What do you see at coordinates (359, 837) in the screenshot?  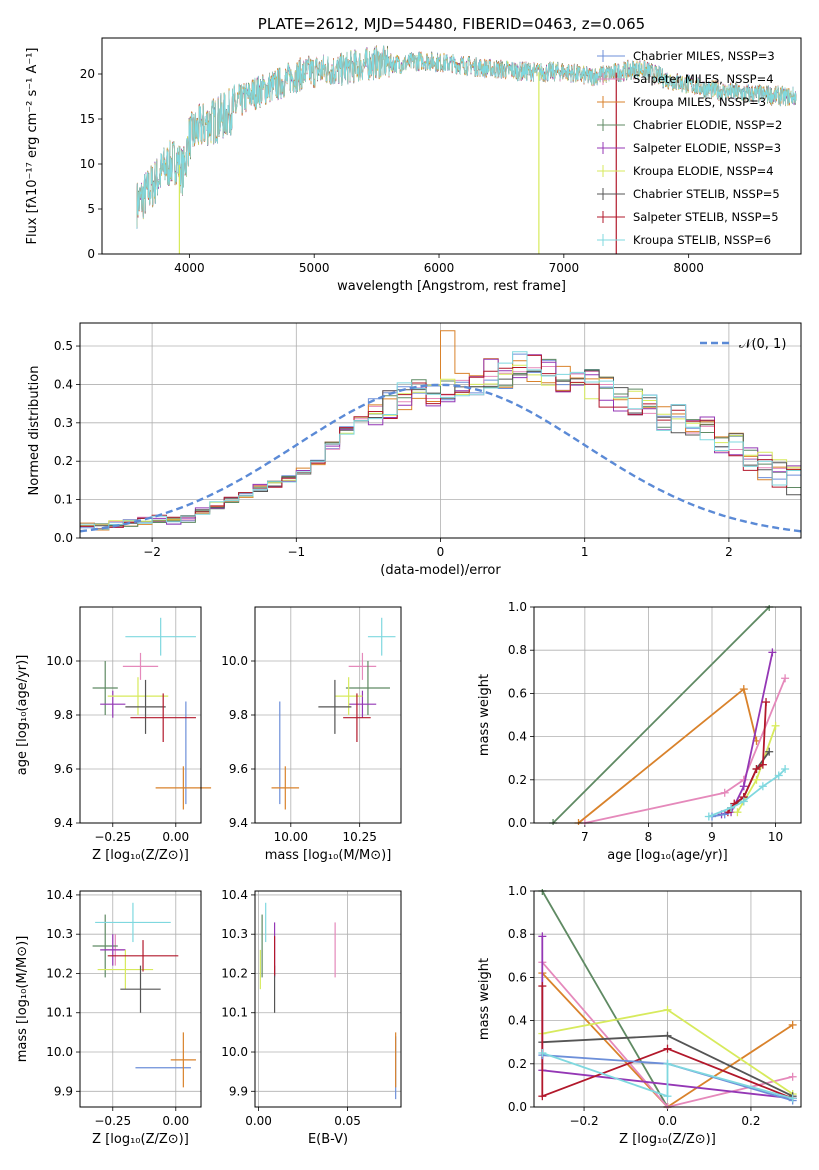 I see `x-tick-label: 10.25` at bounding box center [359, 837].